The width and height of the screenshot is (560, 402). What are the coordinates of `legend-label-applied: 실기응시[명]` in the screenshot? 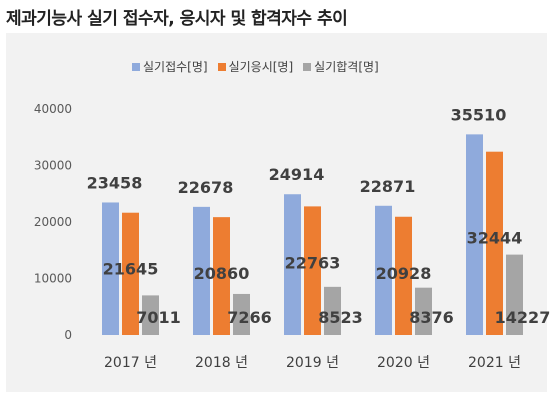 It's located at (261, 67).